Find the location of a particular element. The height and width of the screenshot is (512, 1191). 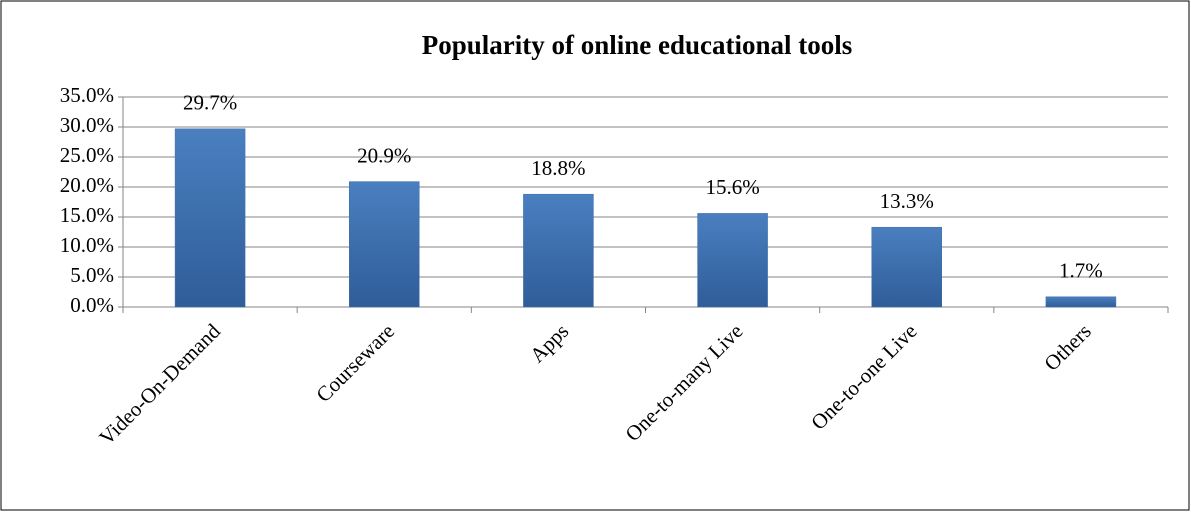

y-tick-label: 20.0% is located at coordinates (87, 185).